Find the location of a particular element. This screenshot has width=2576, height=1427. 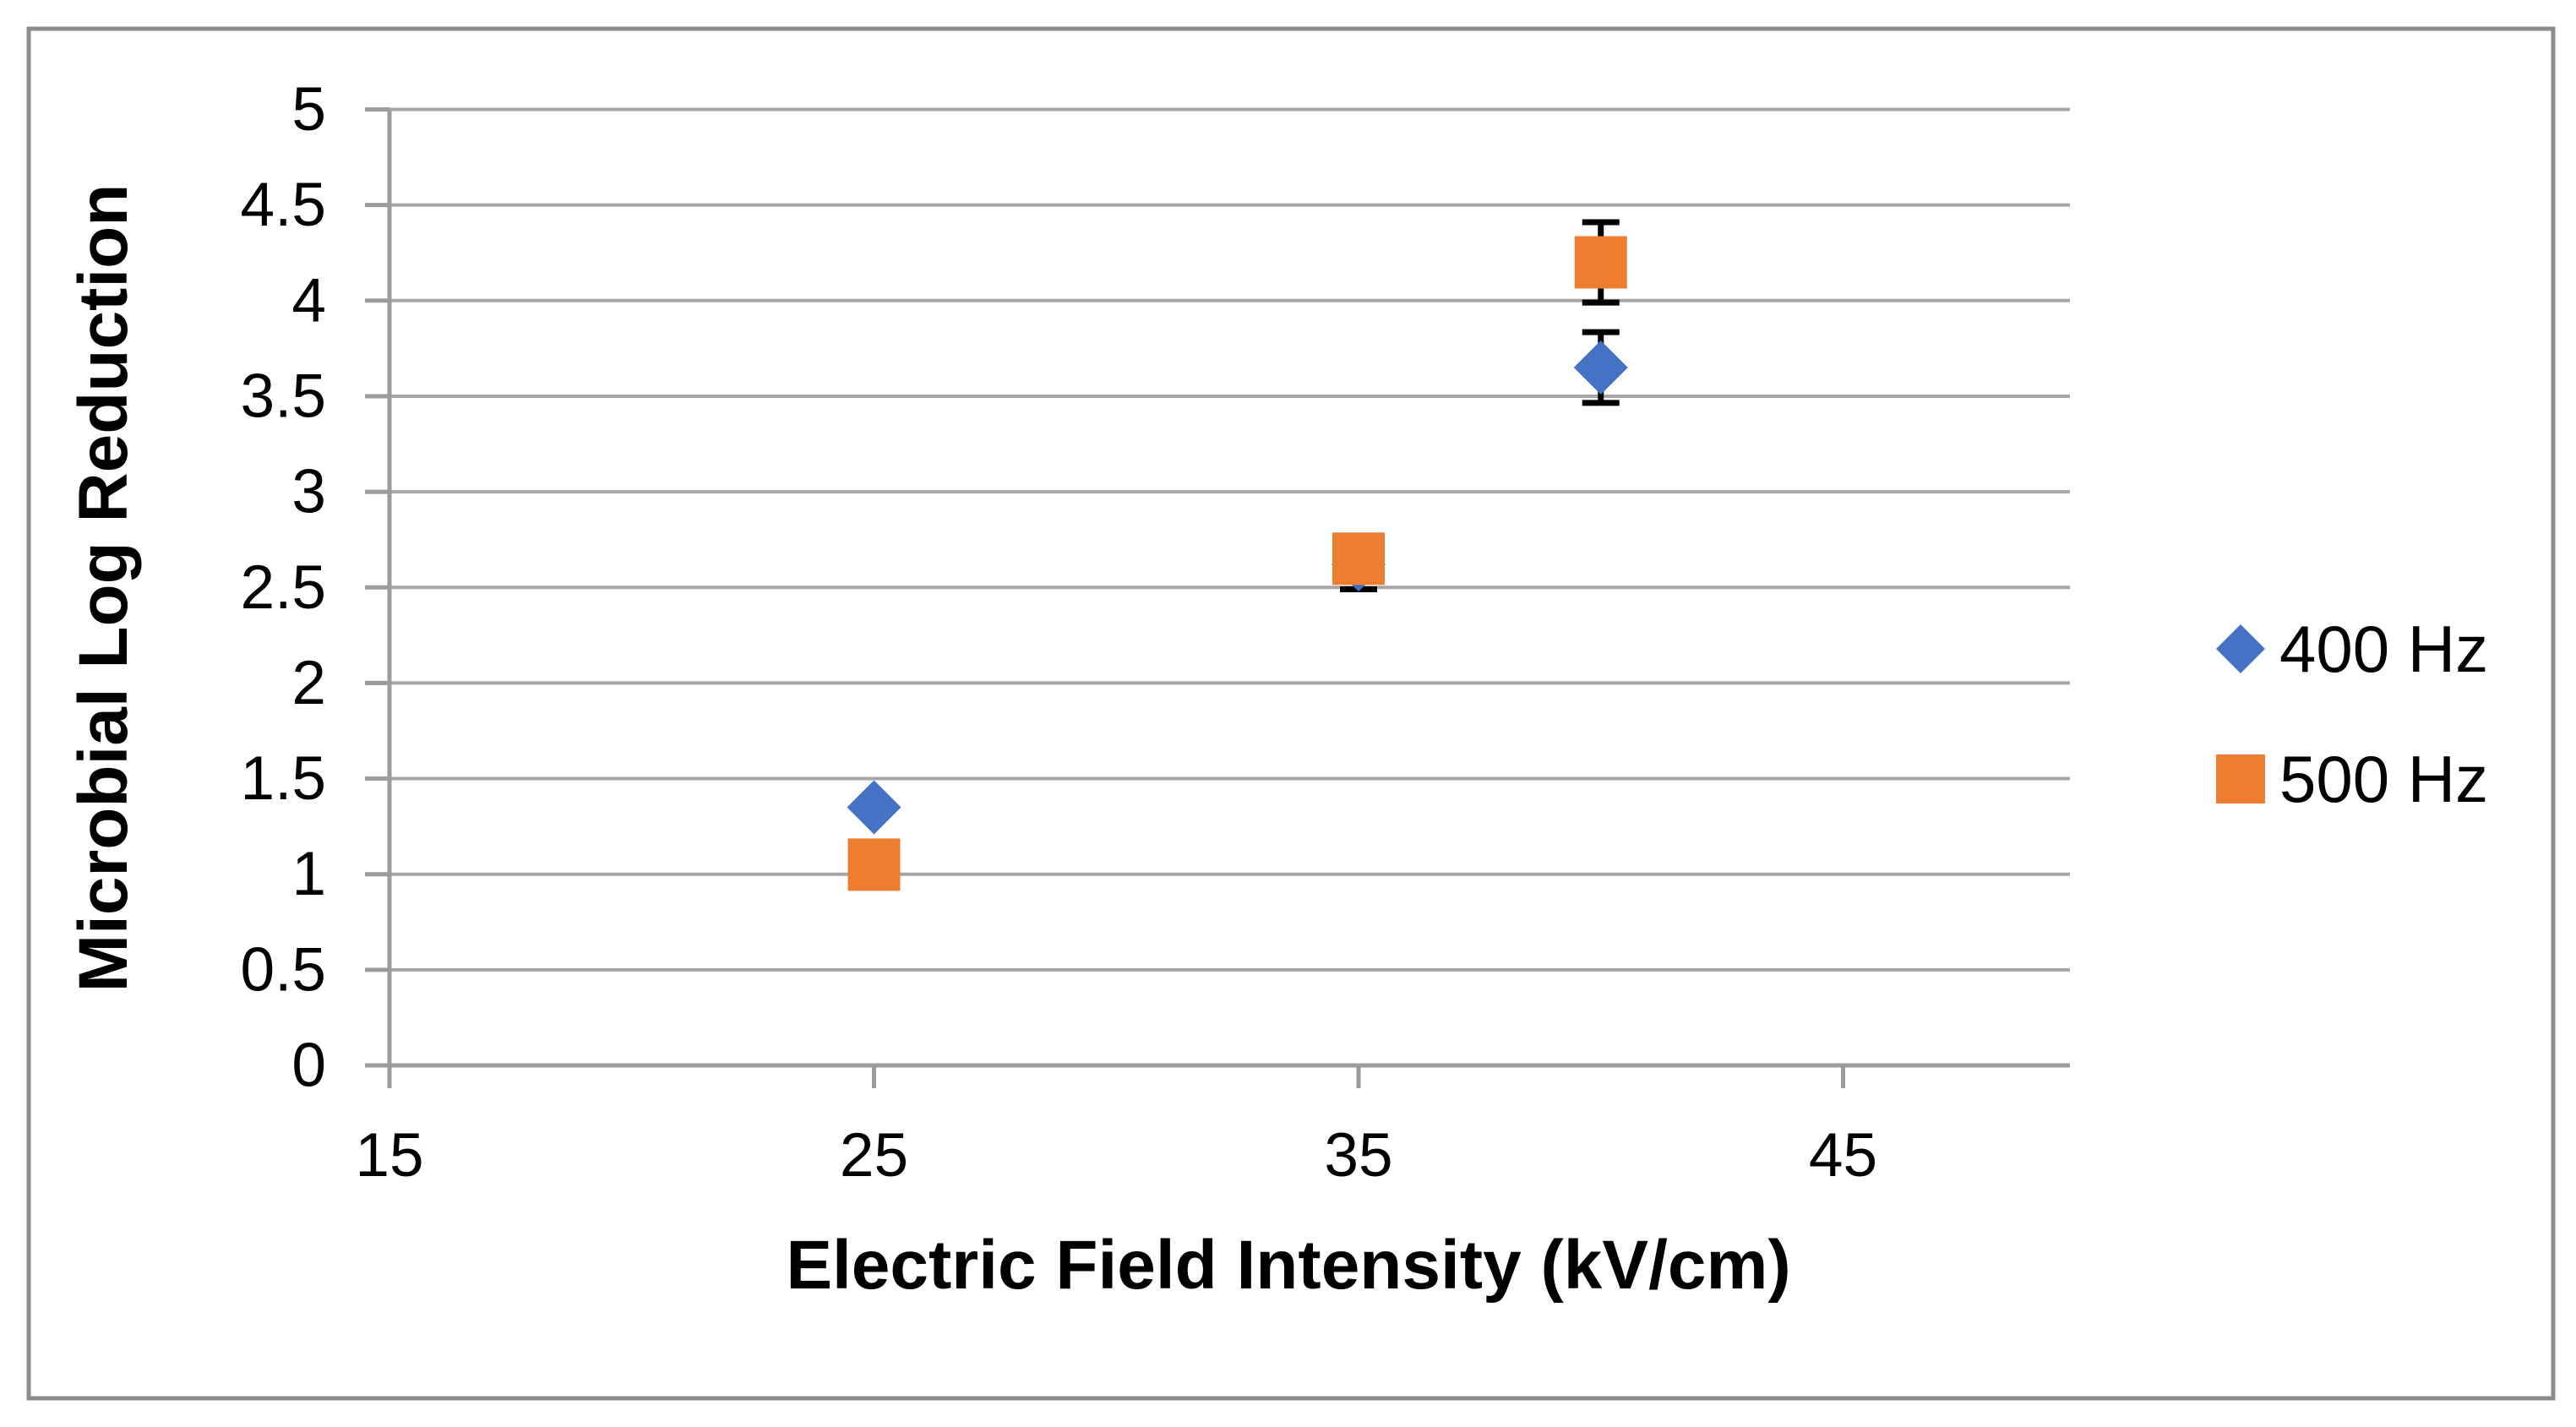

legend-label-400hz: 400 Hz is located at coordinates (2383, 649).